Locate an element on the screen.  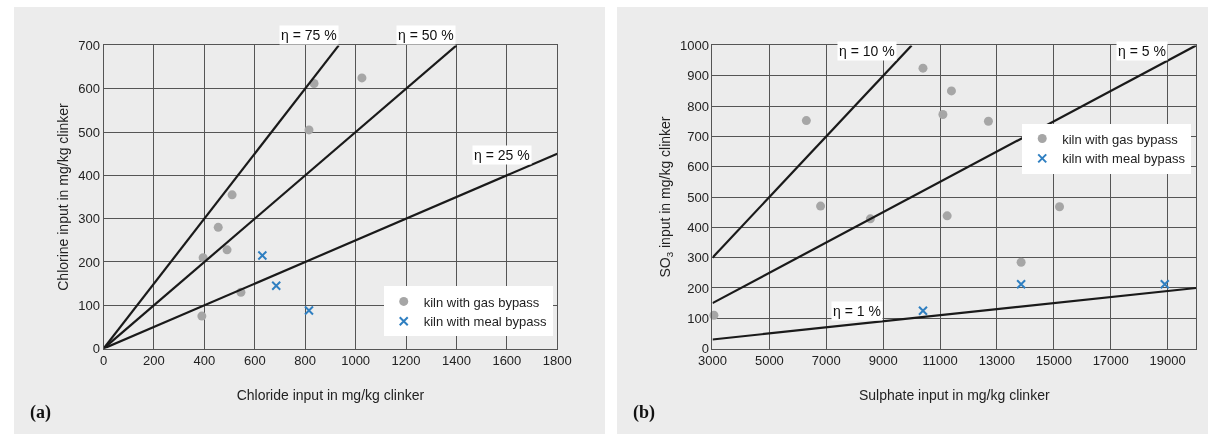
x-axis-title: Sulphate input in mg/kg clinker is located at coordinates (954, 394).